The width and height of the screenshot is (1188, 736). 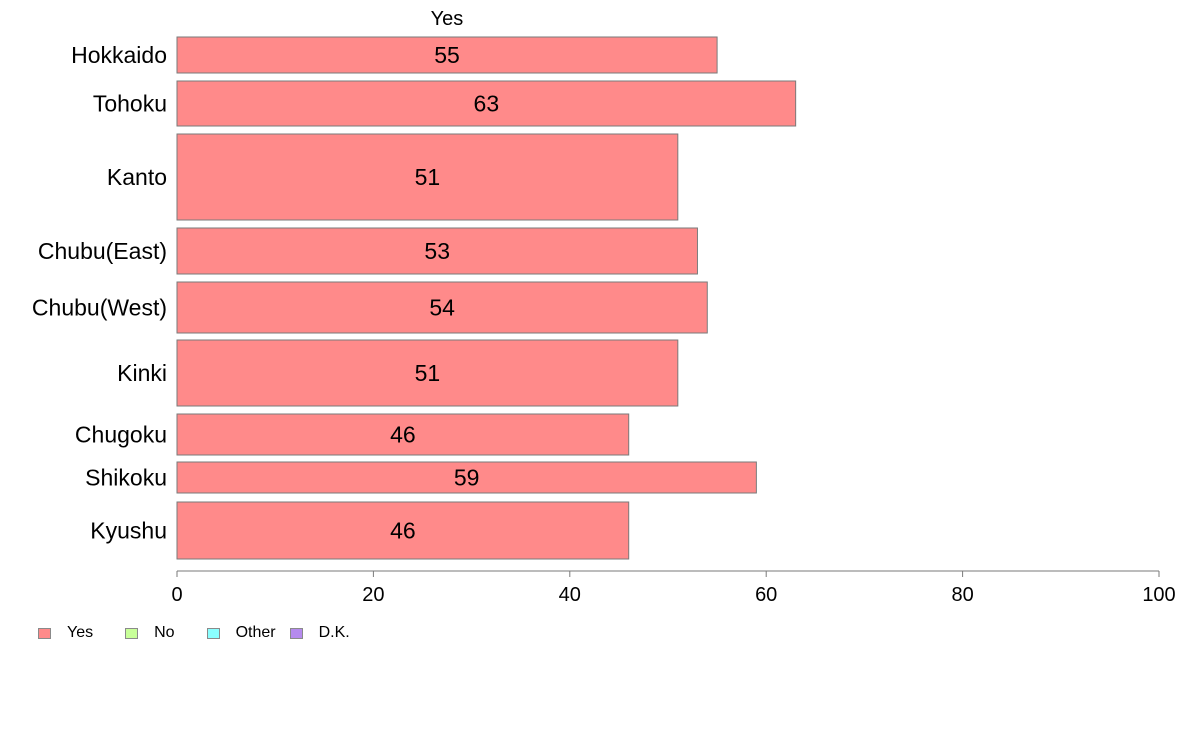 I want to click on x-tick-label: 20, so click(x=373, y=595).